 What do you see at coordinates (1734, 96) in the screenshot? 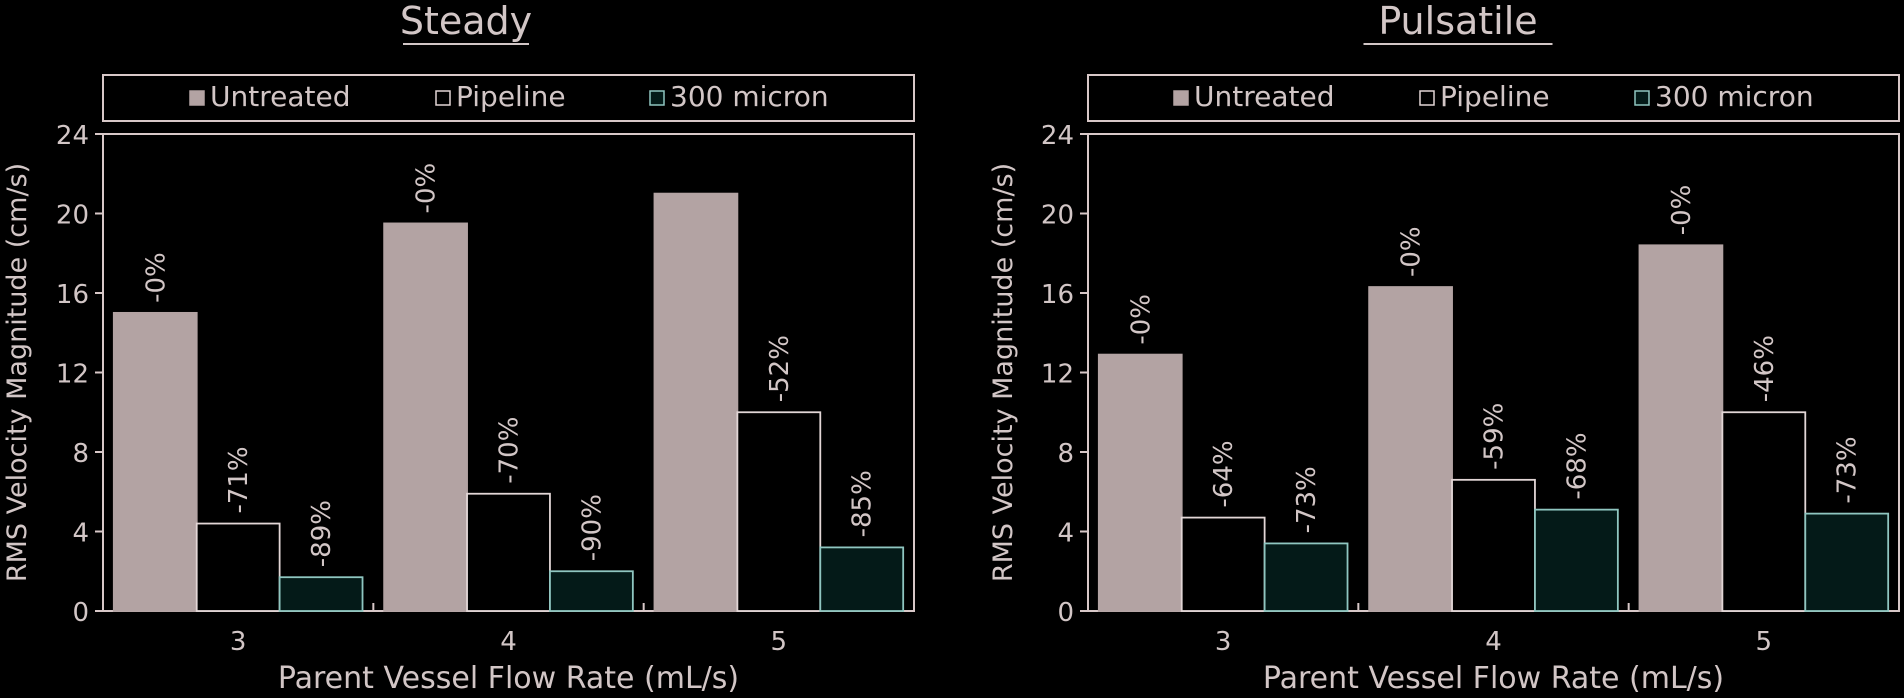
I see `pulsatile-legend-label-2: 300 micron` at bounding box center [1734, 96].